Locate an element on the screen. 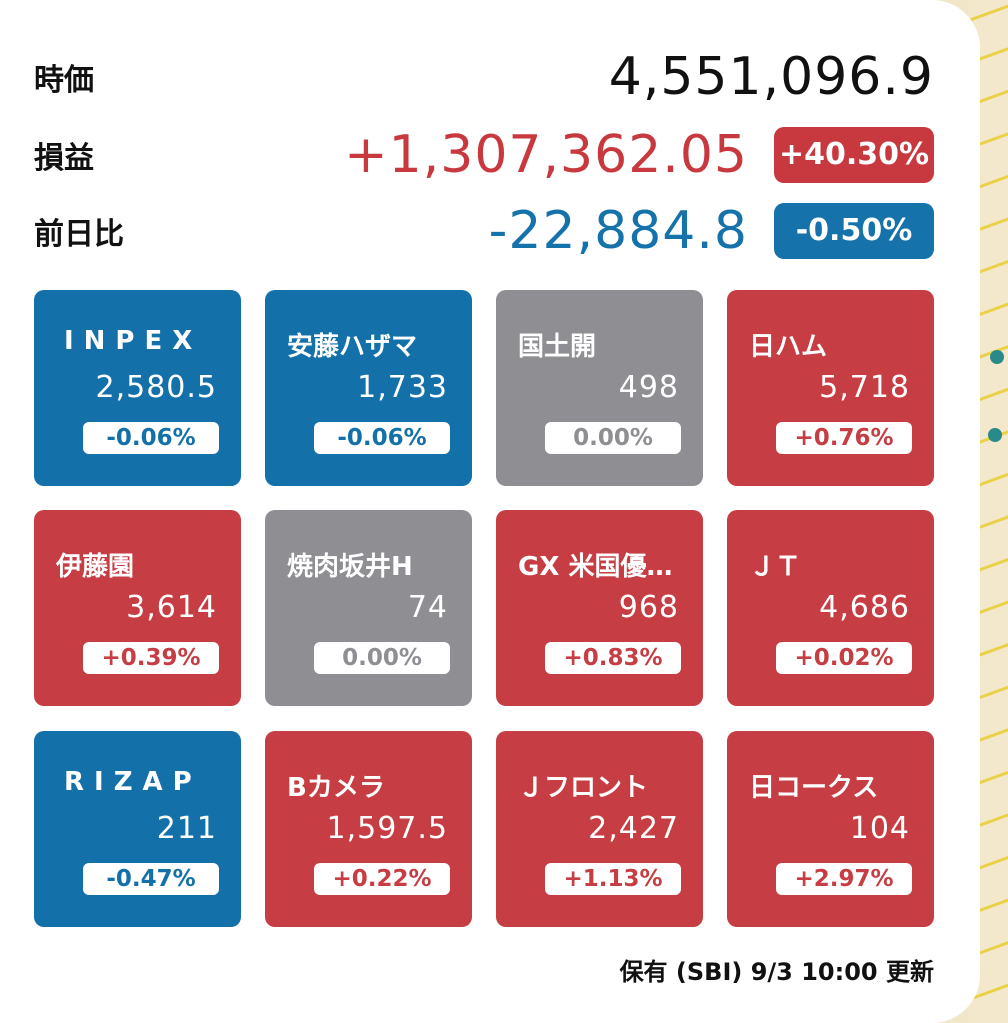  holding-name: Ｊフロント is located at coordinates (583, 788).